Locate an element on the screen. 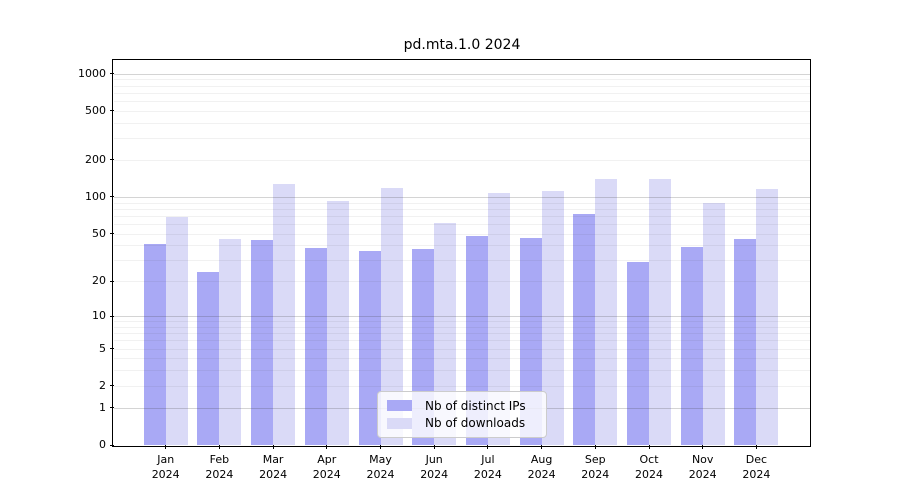 The image size is (900, 500). y-tick-label-100: 100 is located at coordinates (95, 196).